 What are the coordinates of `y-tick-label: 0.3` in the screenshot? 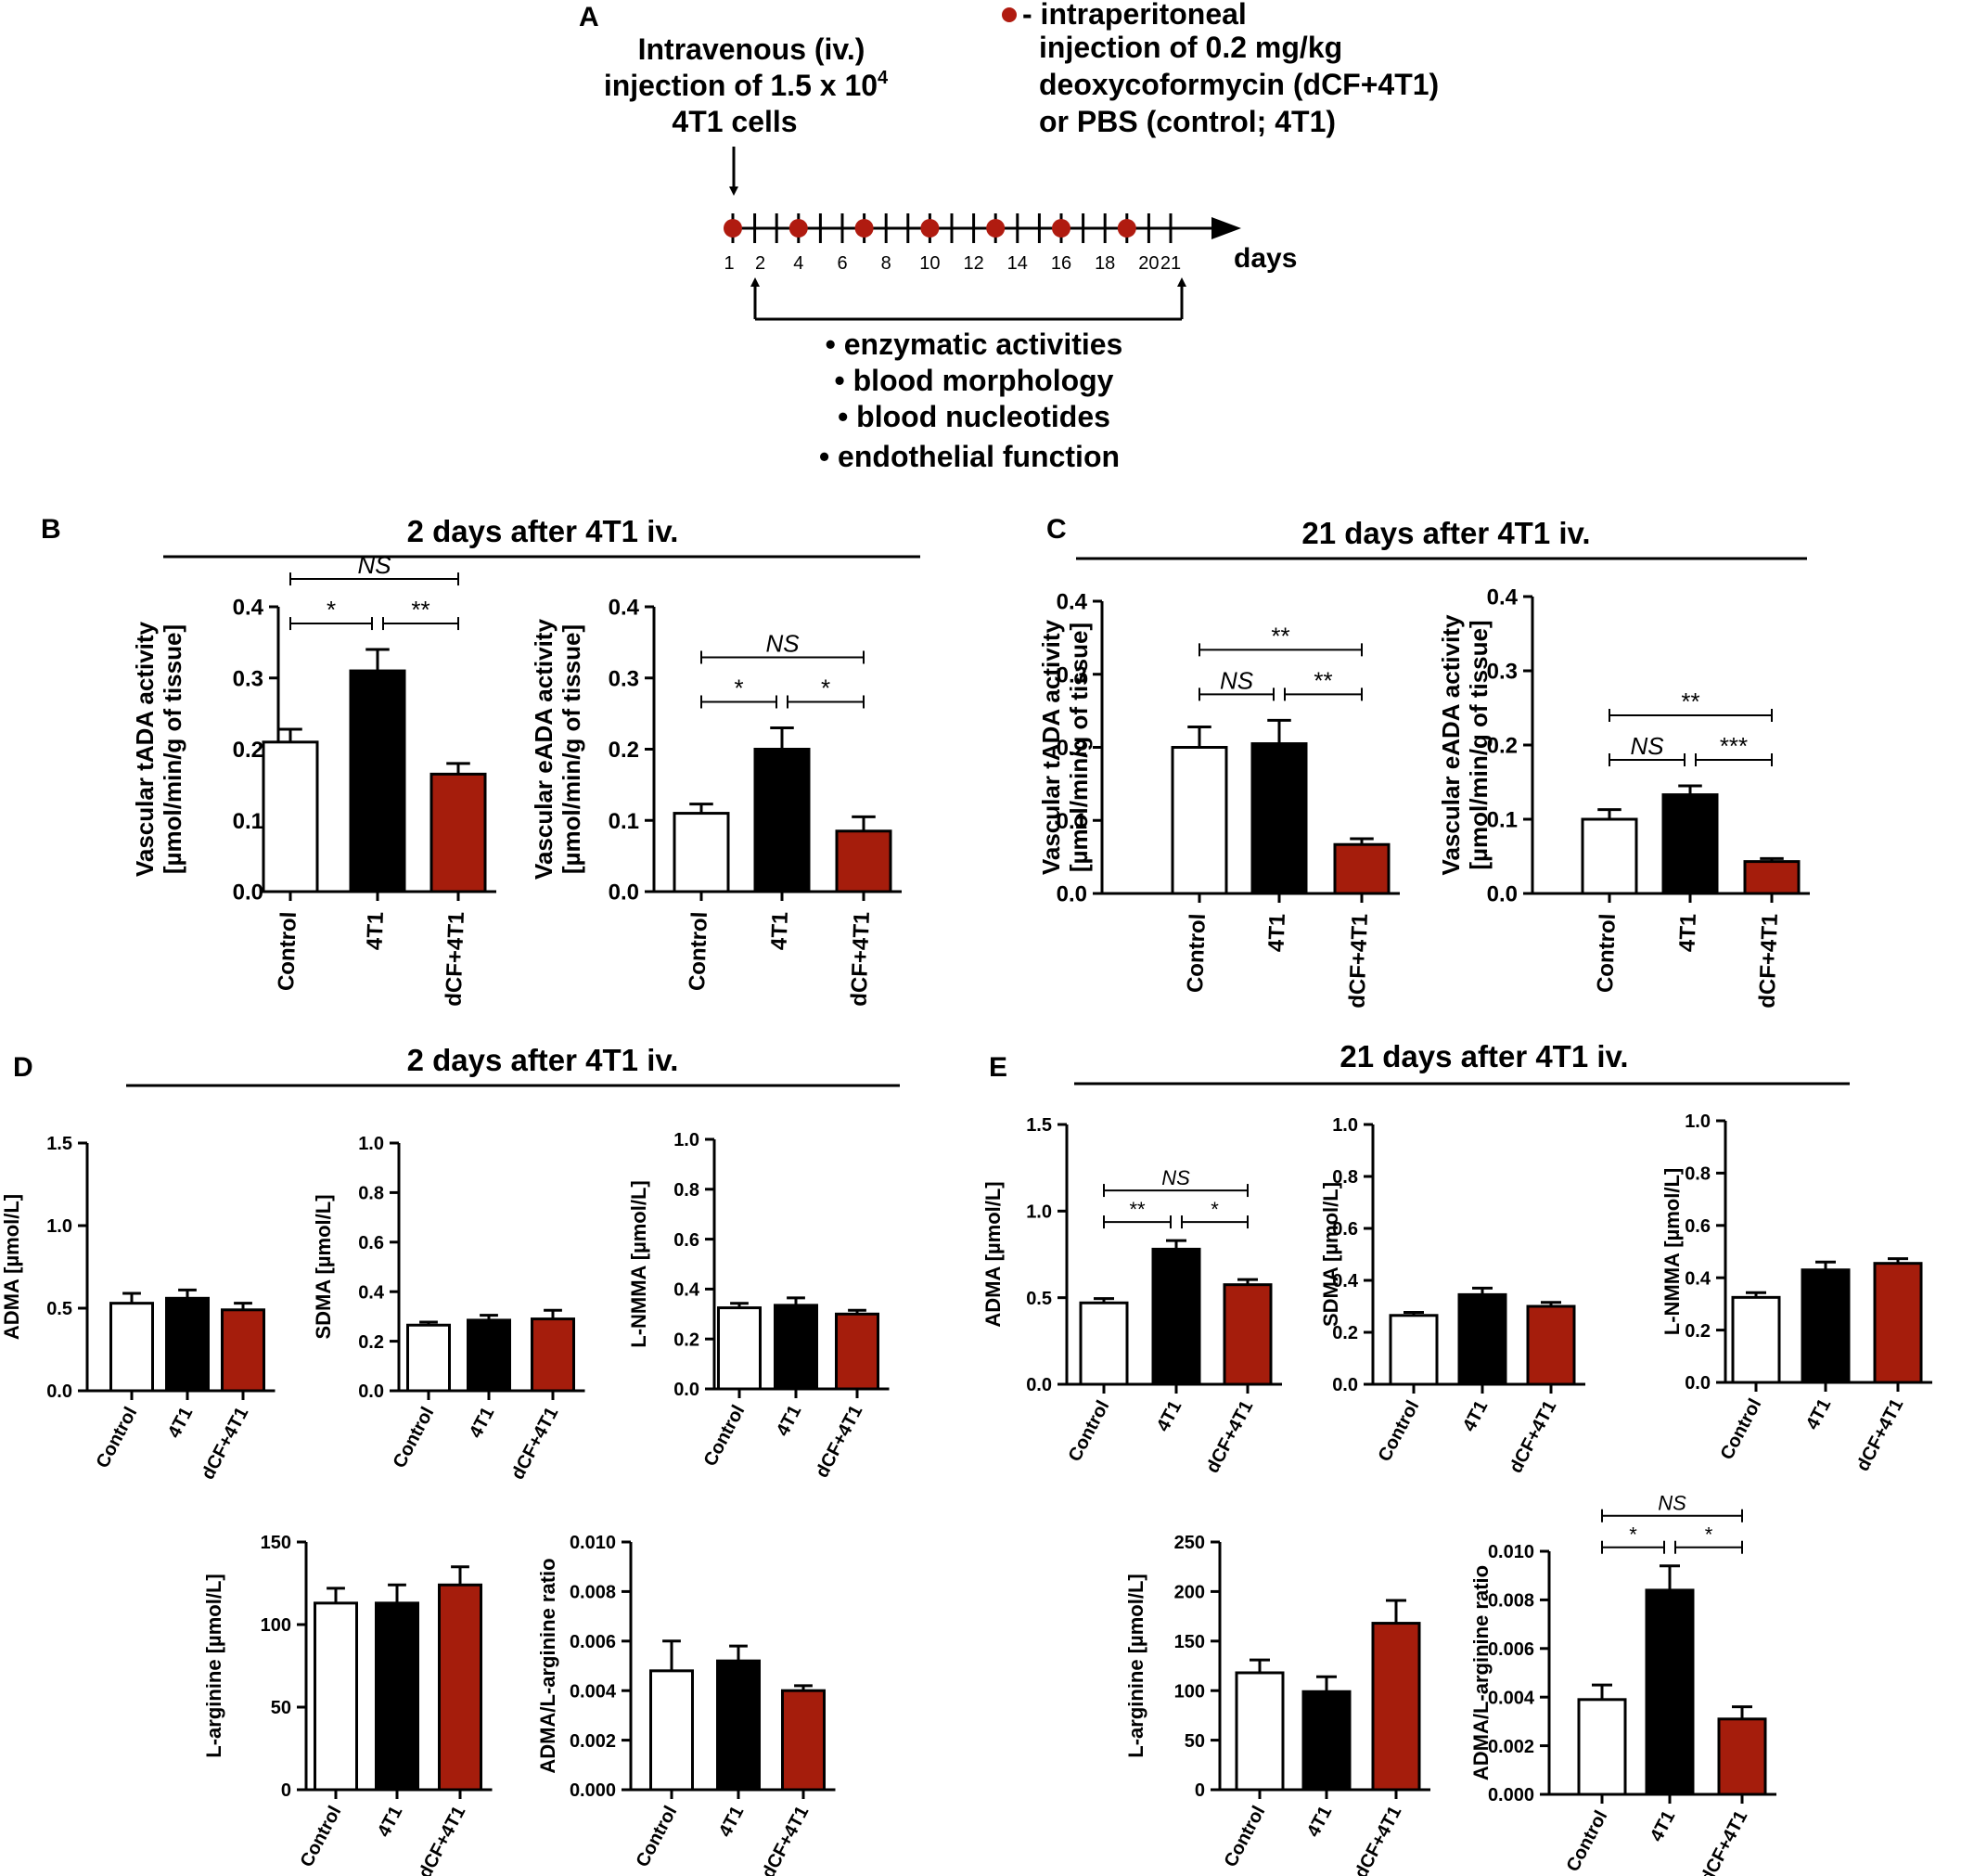 It's located at (248, 678).